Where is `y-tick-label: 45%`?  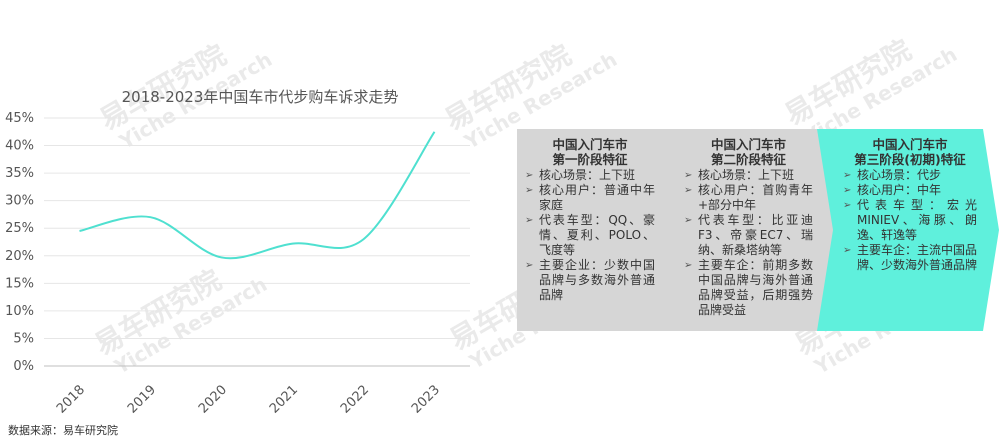
y-tick-label: 45% is located at coordinates (19, 118).